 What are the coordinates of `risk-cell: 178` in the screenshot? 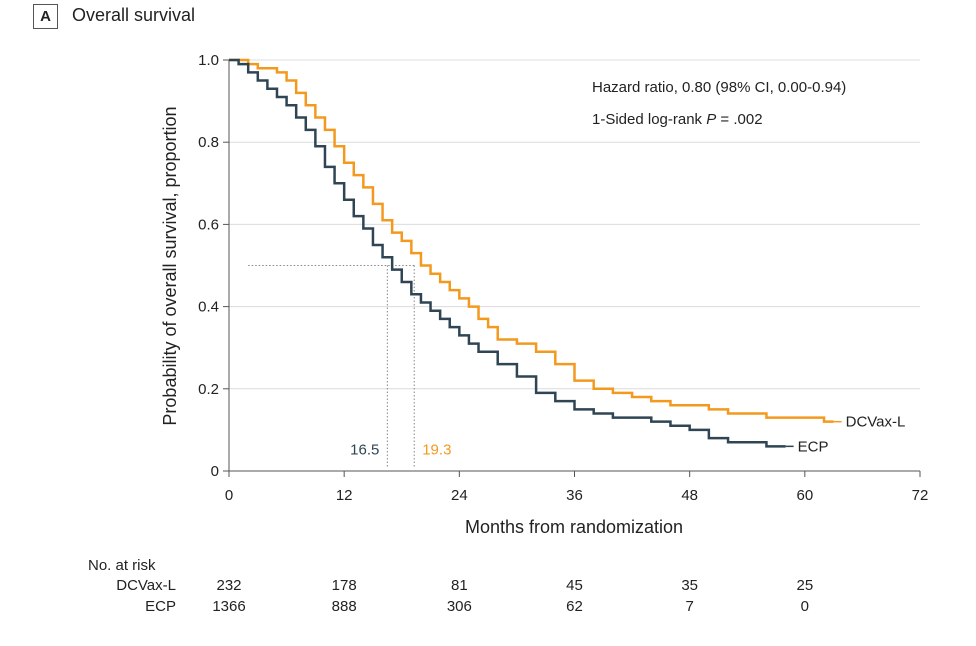 It's located at (344, 585).